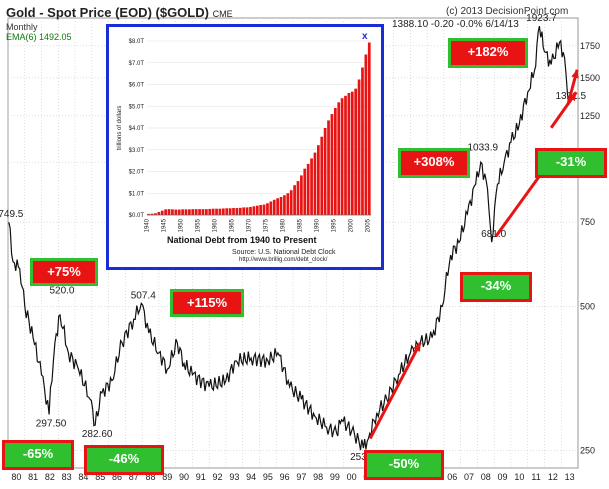 Image resolution: width=609 pixels, height=489 pixels. Describe the element at coordinates (452, 477) in the screenshot. I see `x-tick-label: 06` at that location.